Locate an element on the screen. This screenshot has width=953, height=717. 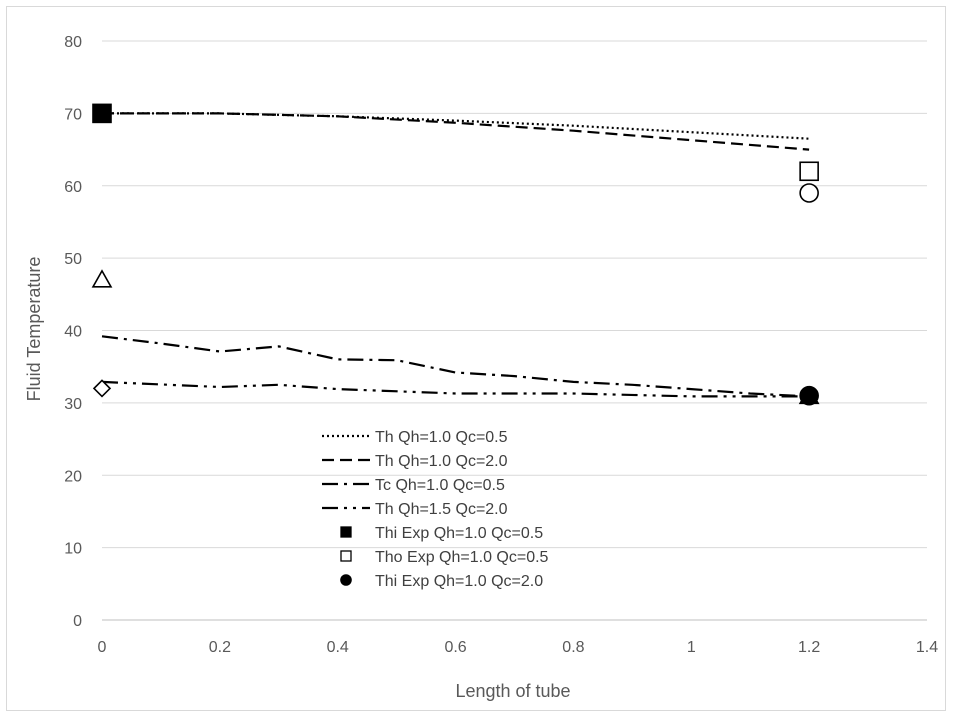
x-tick-label: 0.4 is located at coordinates (338, 647).